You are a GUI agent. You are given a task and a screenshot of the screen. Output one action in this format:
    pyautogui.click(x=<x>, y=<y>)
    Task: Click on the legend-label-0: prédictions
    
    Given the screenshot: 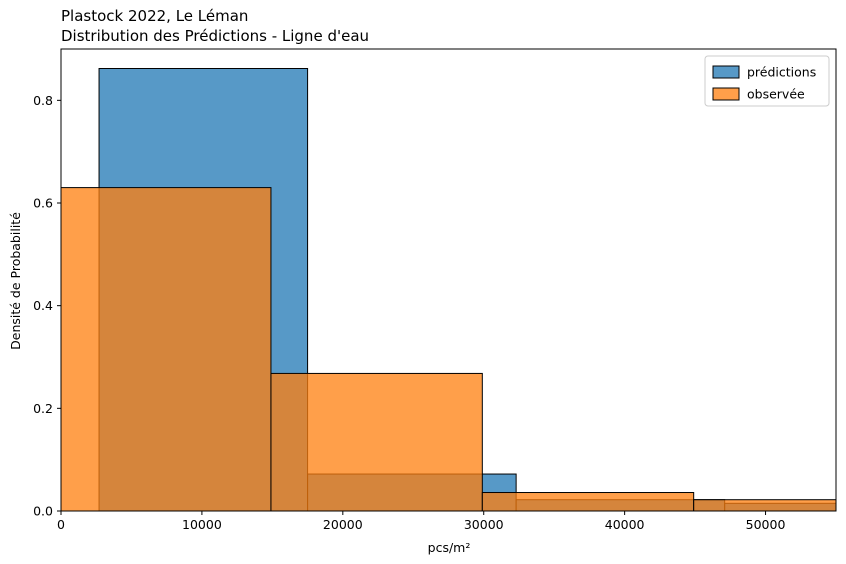 What is the action you would take?
    pyautogui.click(x=781, y=72)
    